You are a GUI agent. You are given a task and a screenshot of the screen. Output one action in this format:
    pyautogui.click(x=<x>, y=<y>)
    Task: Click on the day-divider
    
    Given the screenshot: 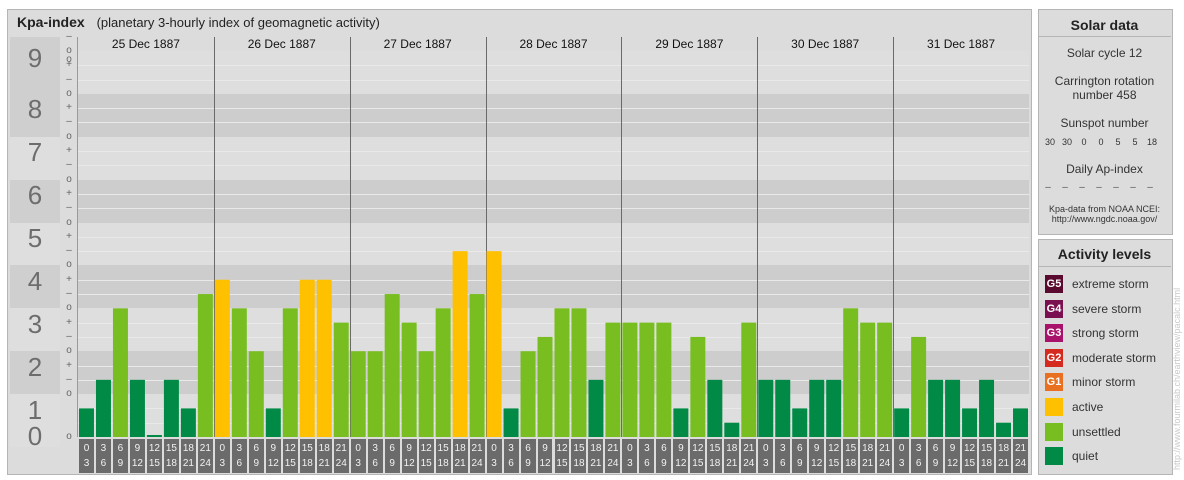 What is the action you would take?
    pyautogui.click(x=486, y=237)
    